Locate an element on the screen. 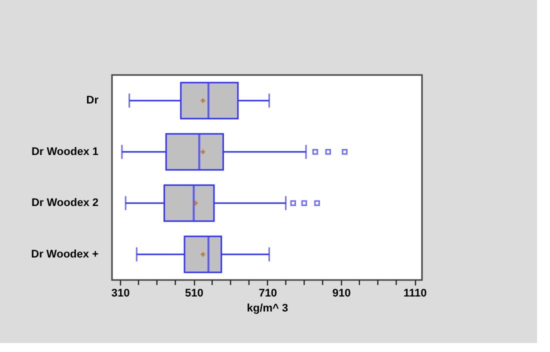  y-tick-label: Dr Woodex 1 is located at coordinates (64, 152).